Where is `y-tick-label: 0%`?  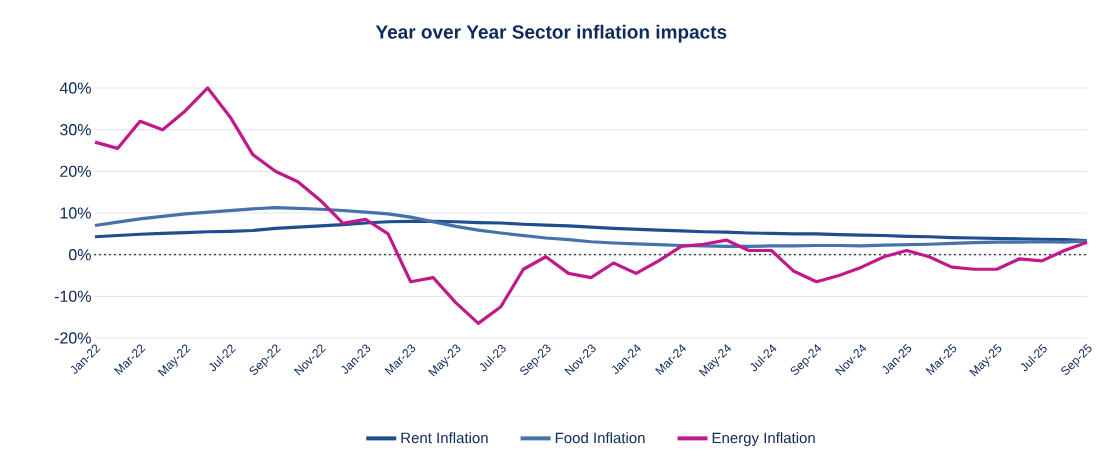
y-tick-label: 0% is located at coordinates (79, 255).